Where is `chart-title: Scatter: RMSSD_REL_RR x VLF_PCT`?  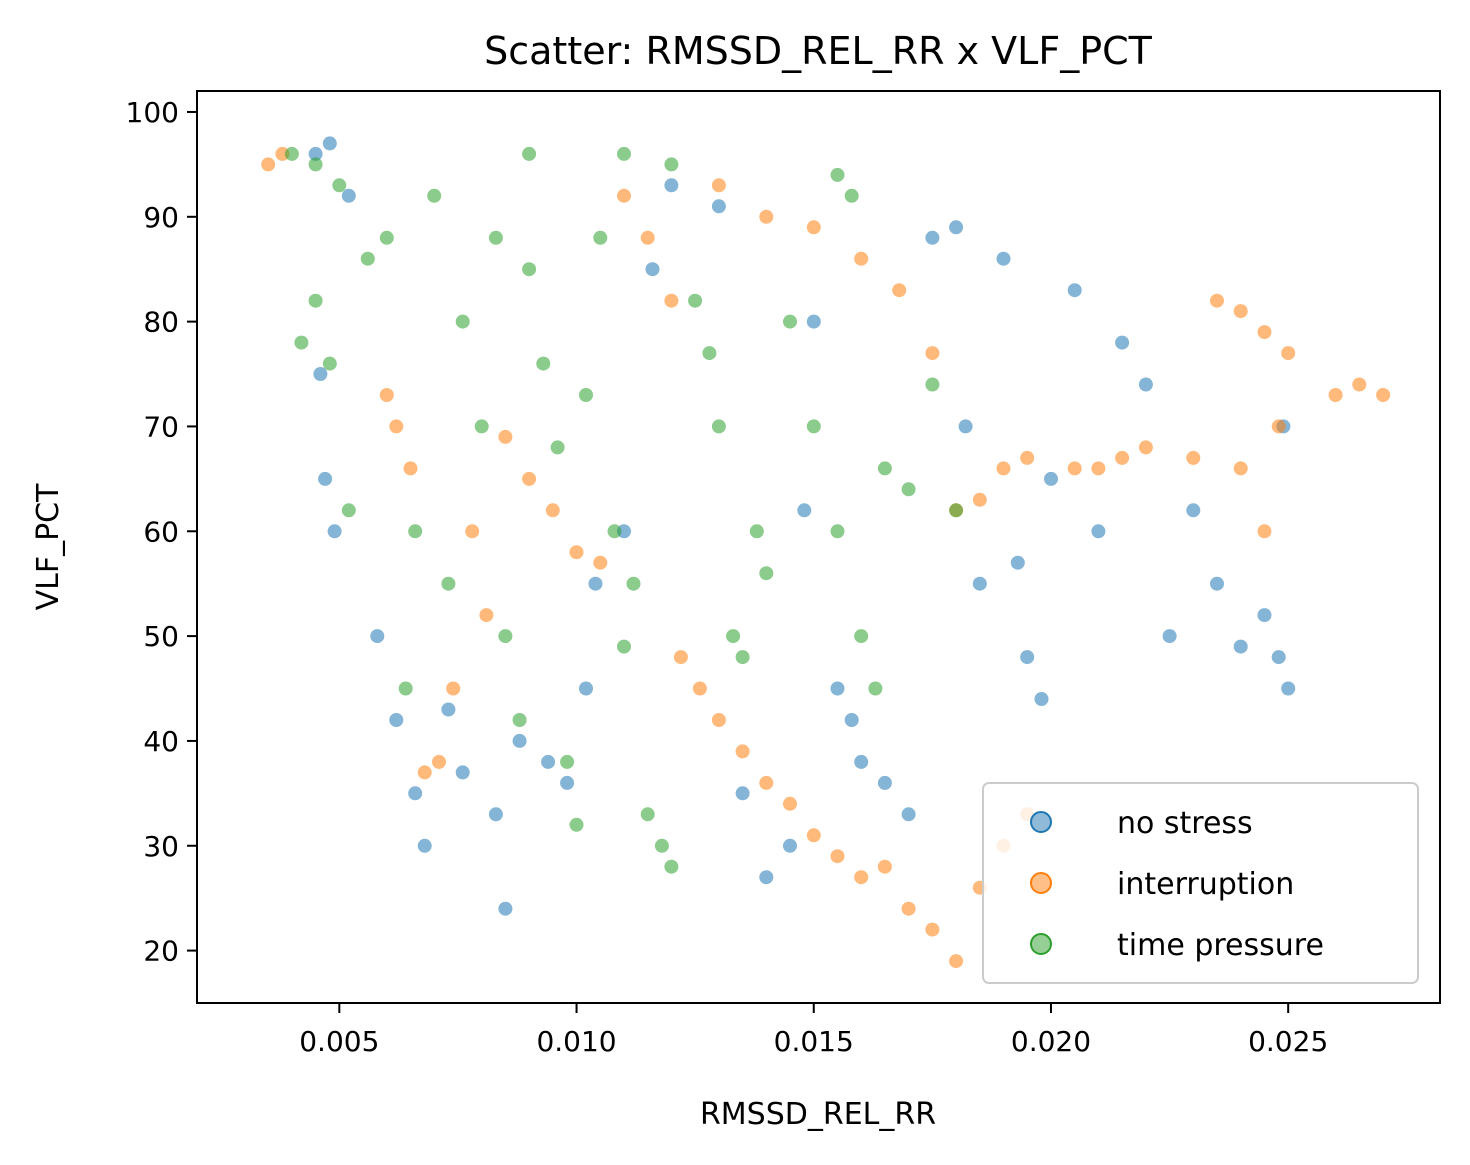 chart-title: Scatter: RMSSD_REL_RR x VLF_PCT is located at coordinates (818, 51).